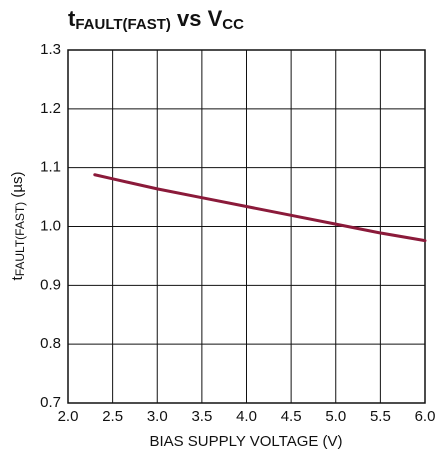 The height and width of the screenshot is (458, 436). What do you see at coordinates (245, 441) in the screenshot?
I see `x-axis-label: BIAS SUPPLY VOLTAGE (V)` at bounding box center [245, 441].